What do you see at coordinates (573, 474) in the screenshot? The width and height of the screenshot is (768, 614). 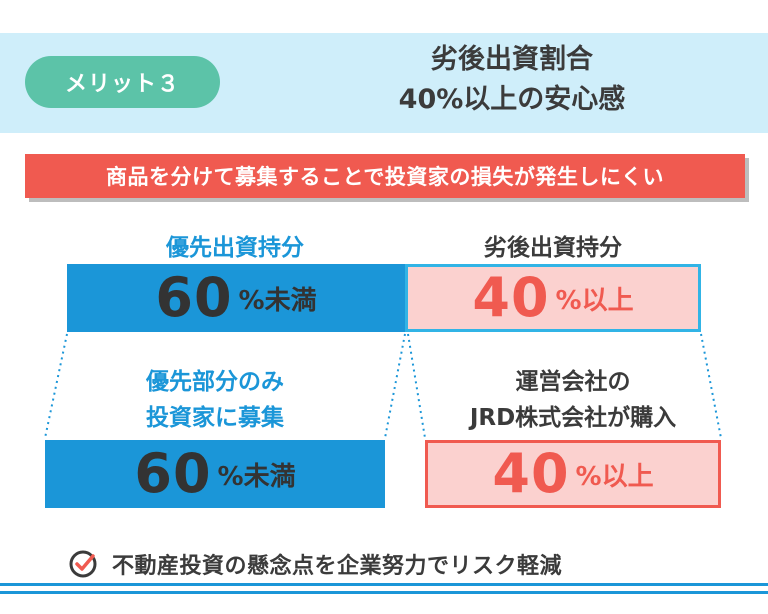 I see `junior-bottom-box: 40 %以上` at bounding box center [573, 474].